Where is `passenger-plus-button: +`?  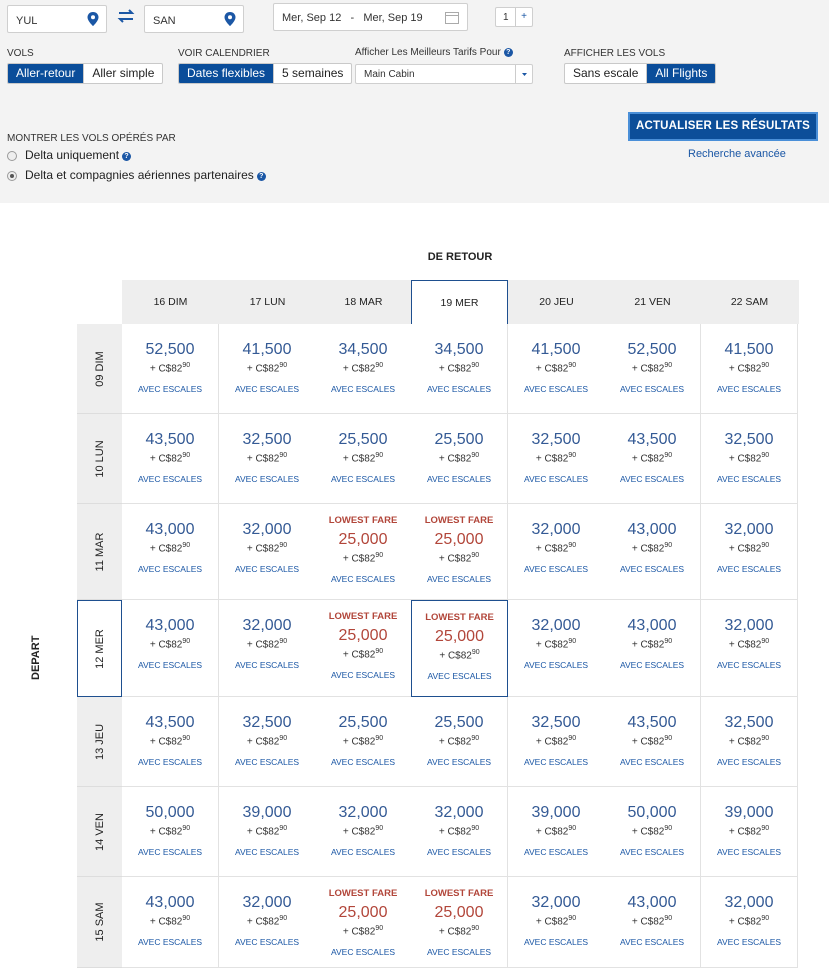
passenger-plus-button: + is located at coordinates (523, 17).